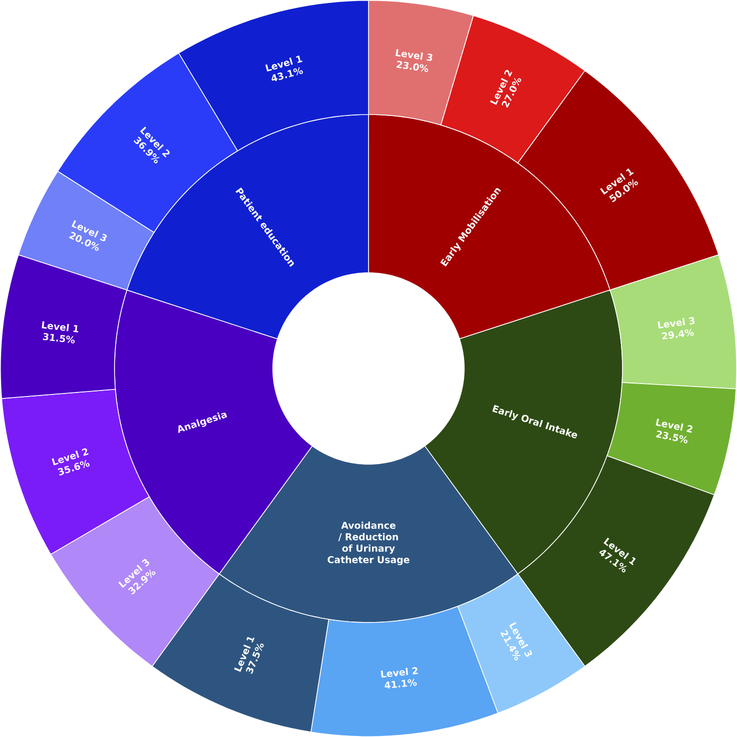 This screenshot has width=737, height=737. I want to click on data-label: 31.5%, so click(58, 338).